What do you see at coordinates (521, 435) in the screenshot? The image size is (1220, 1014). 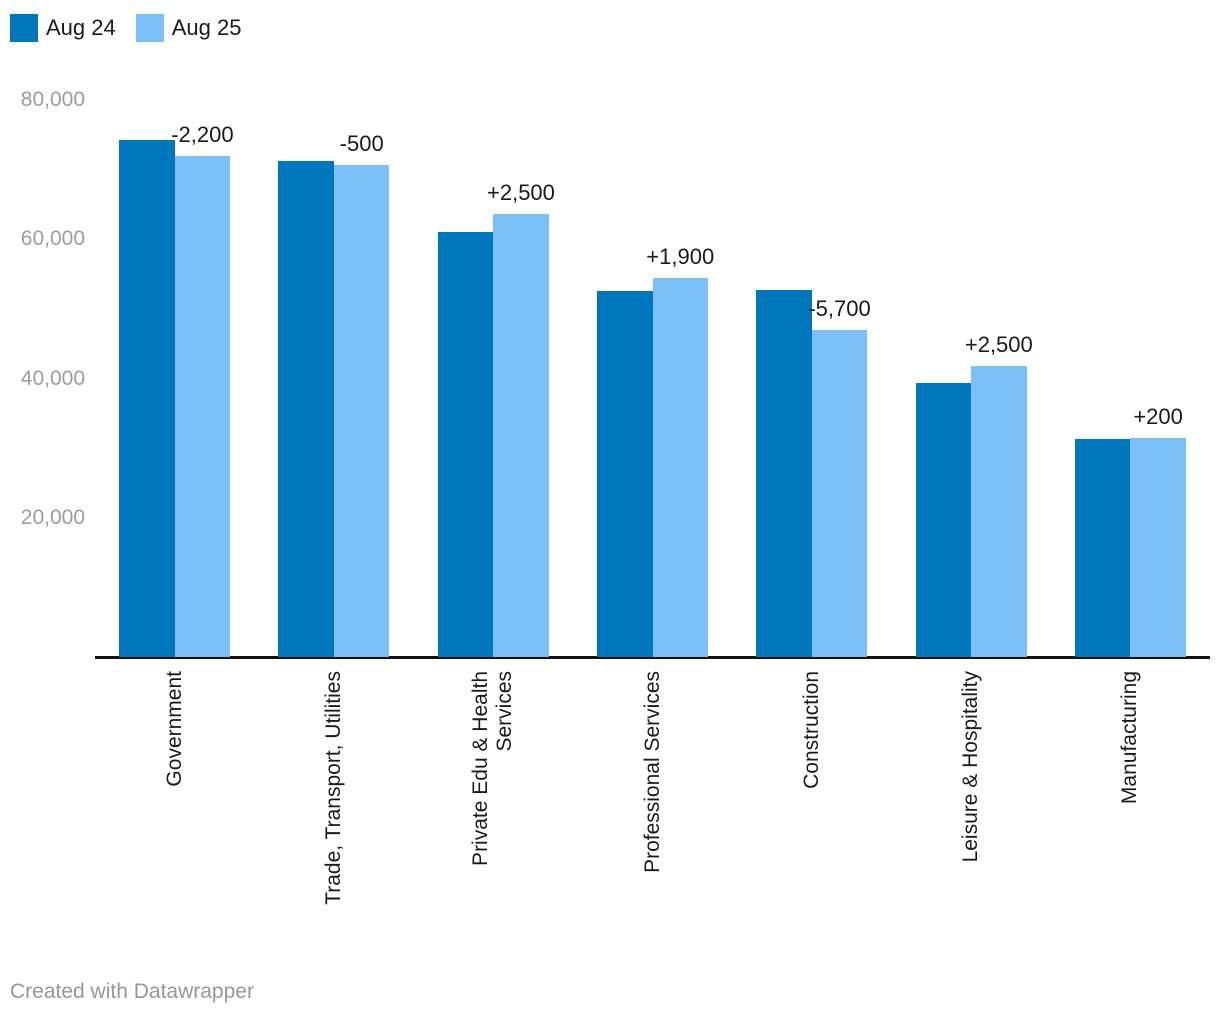 I see `bar-aug-25-private-edu-health-services` at bounding box center [521, 435].